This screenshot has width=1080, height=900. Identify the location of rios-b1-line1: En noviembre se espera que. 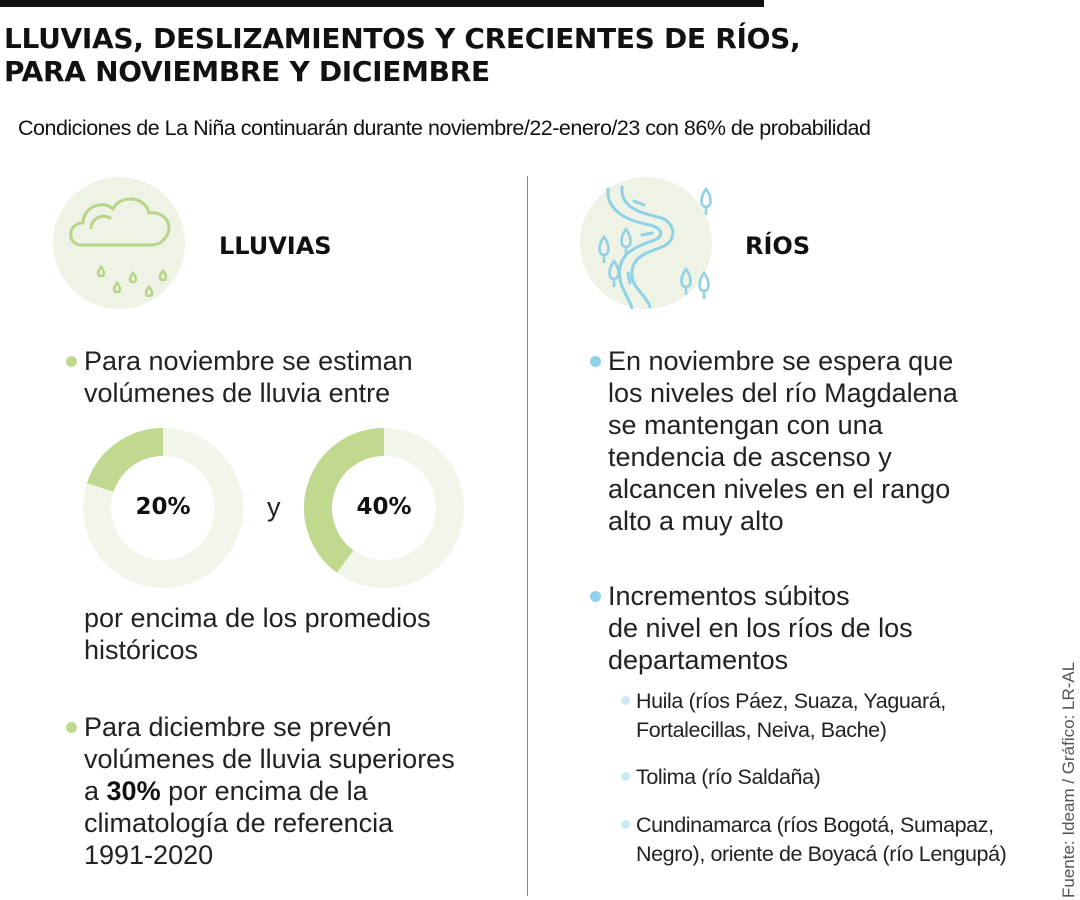
(781, 361).